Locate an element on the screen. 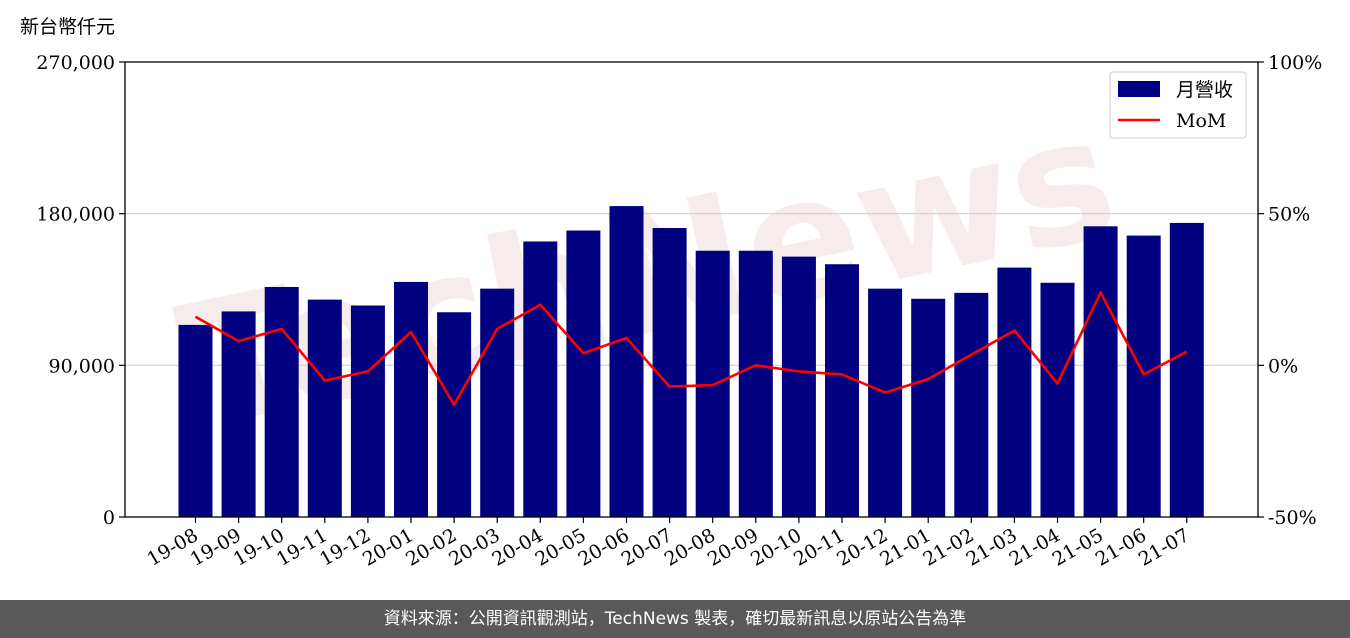 This screenshot has height=638, width=1350. y-left-tick-label: 0 is located at coordinates (109, 518).